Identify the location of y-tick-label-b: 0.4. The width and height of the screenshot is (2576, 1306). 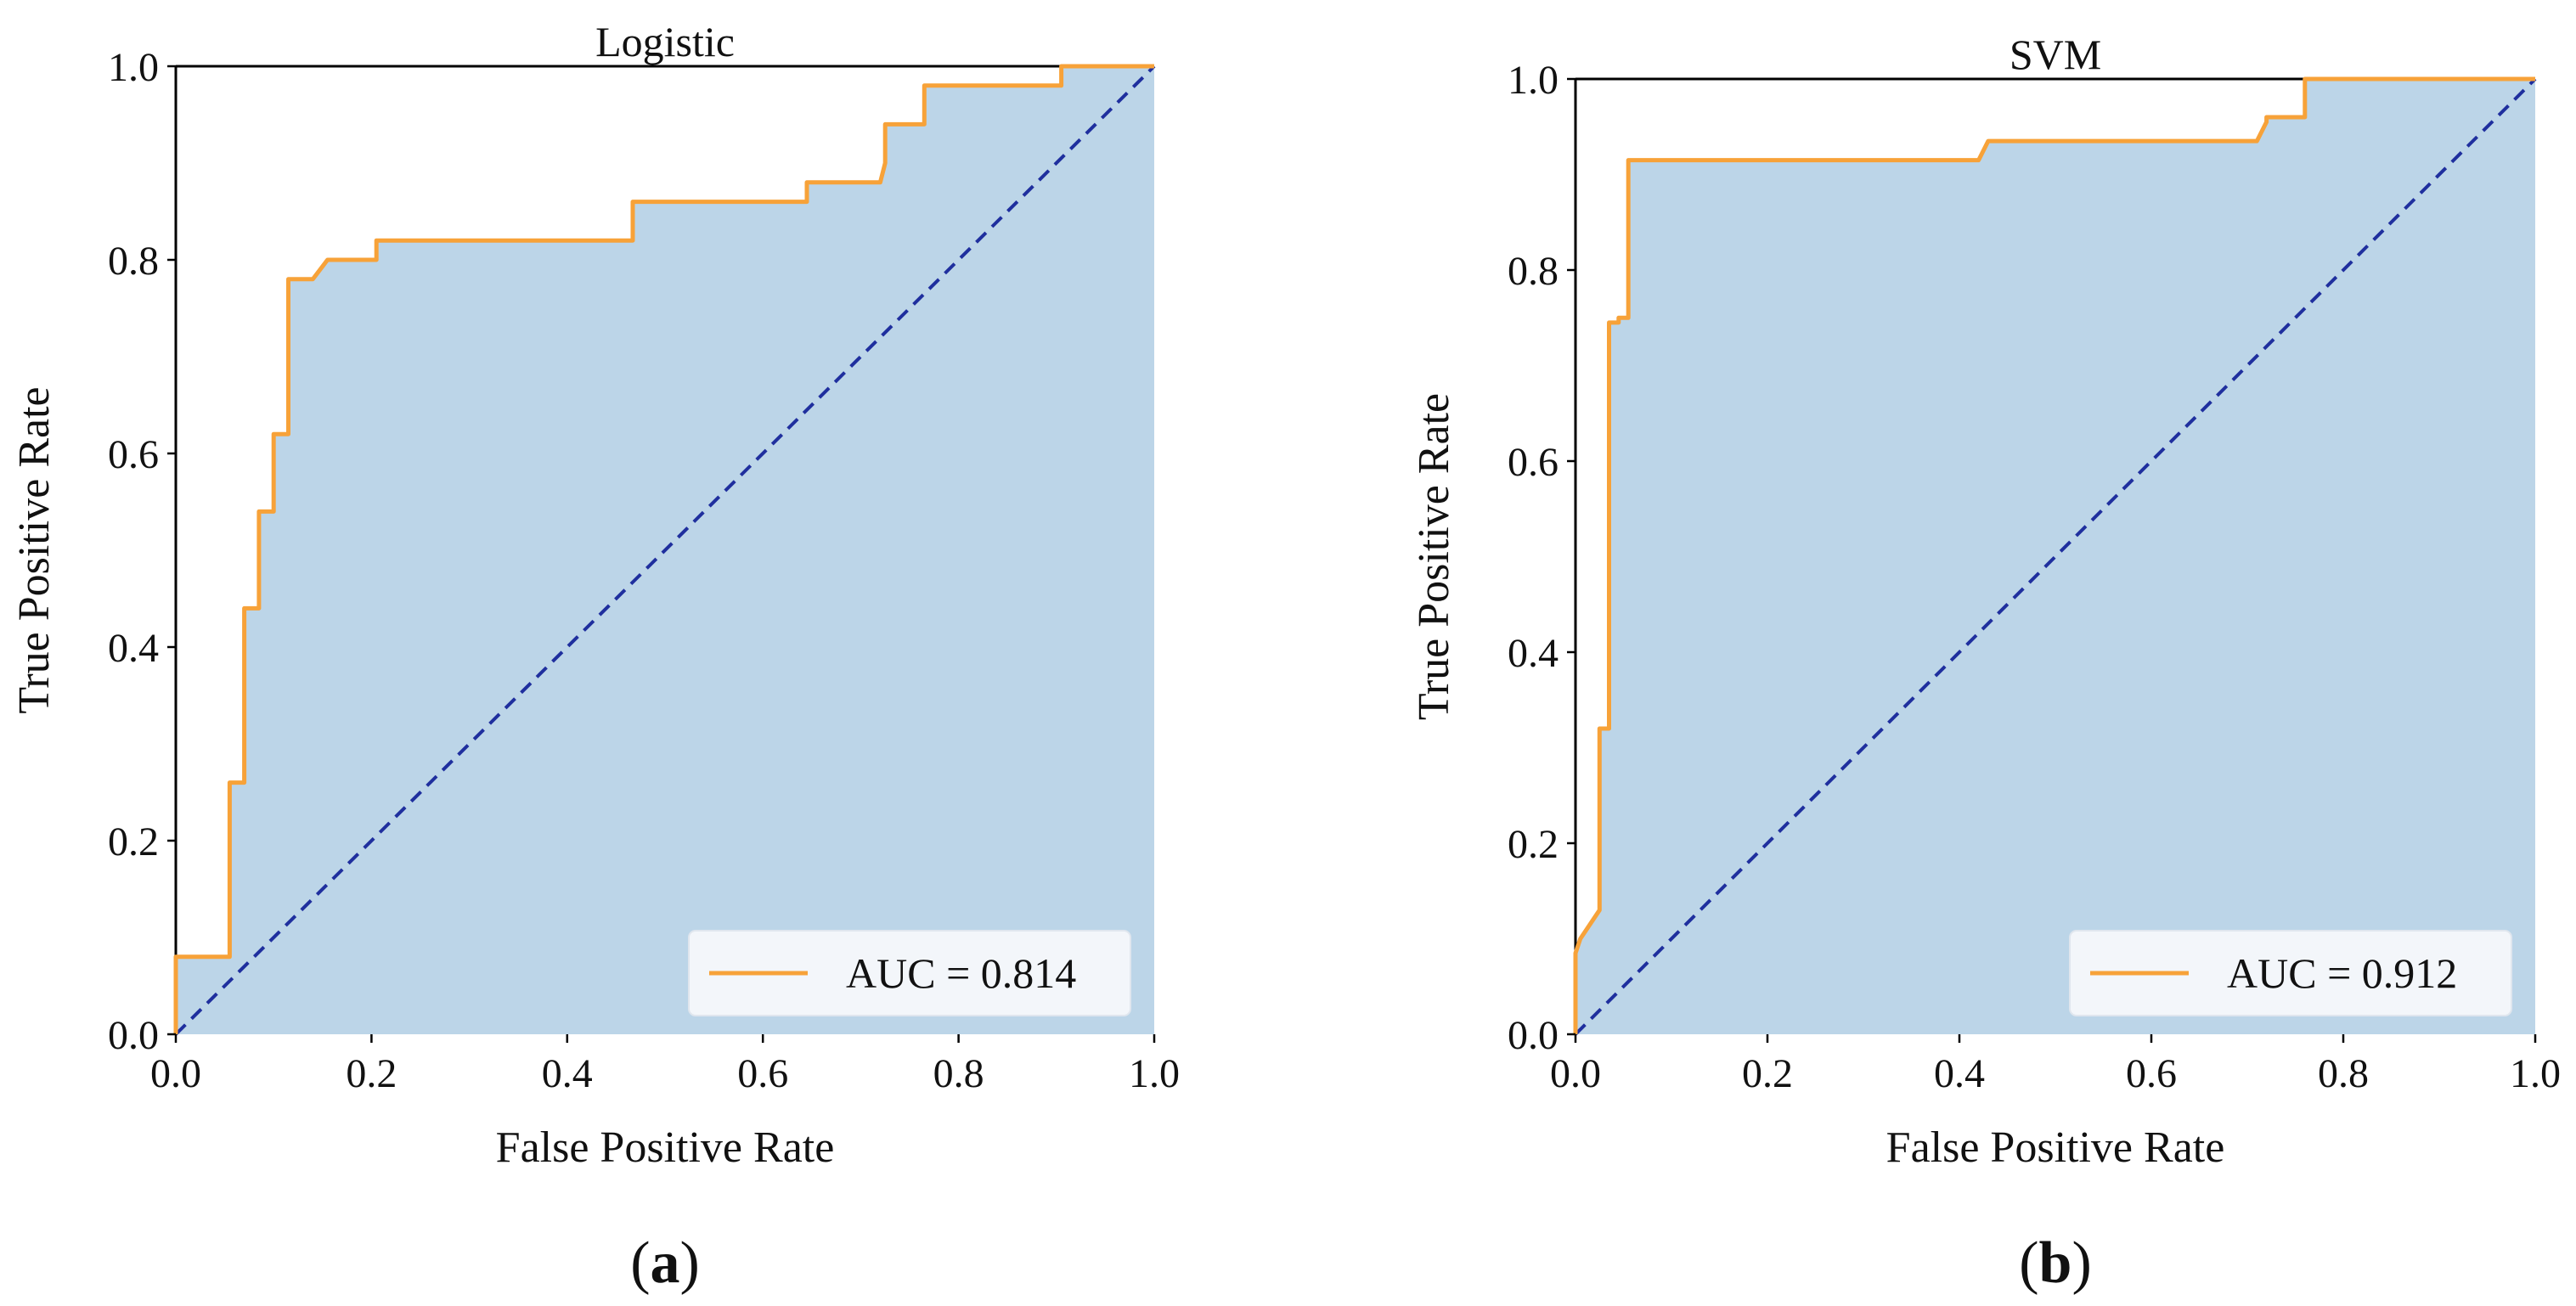
(1533, 653).